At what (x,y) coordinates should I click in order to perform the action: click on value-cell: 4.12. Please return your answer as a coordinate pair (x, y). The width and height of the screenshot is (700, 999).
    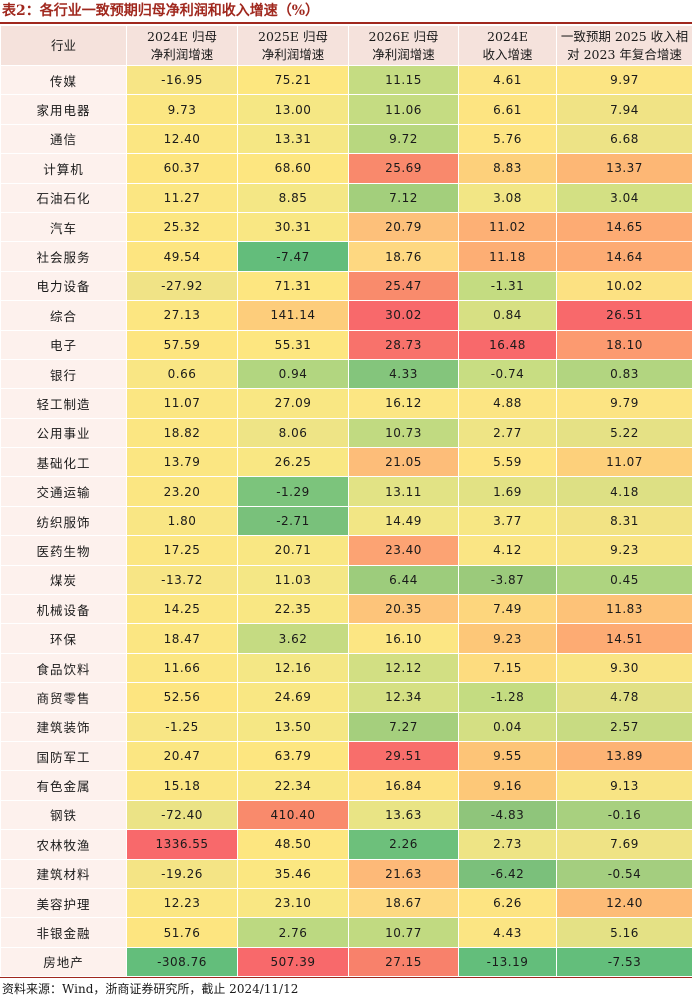
    Looking at the image, I should click on (507, 550).